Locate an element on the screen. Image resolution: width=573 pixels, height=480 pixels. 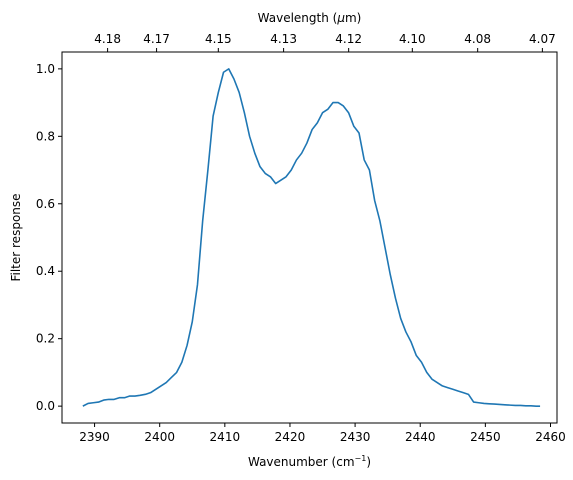
top-tick-label: 4.15 is located at coordinates (218, 39).